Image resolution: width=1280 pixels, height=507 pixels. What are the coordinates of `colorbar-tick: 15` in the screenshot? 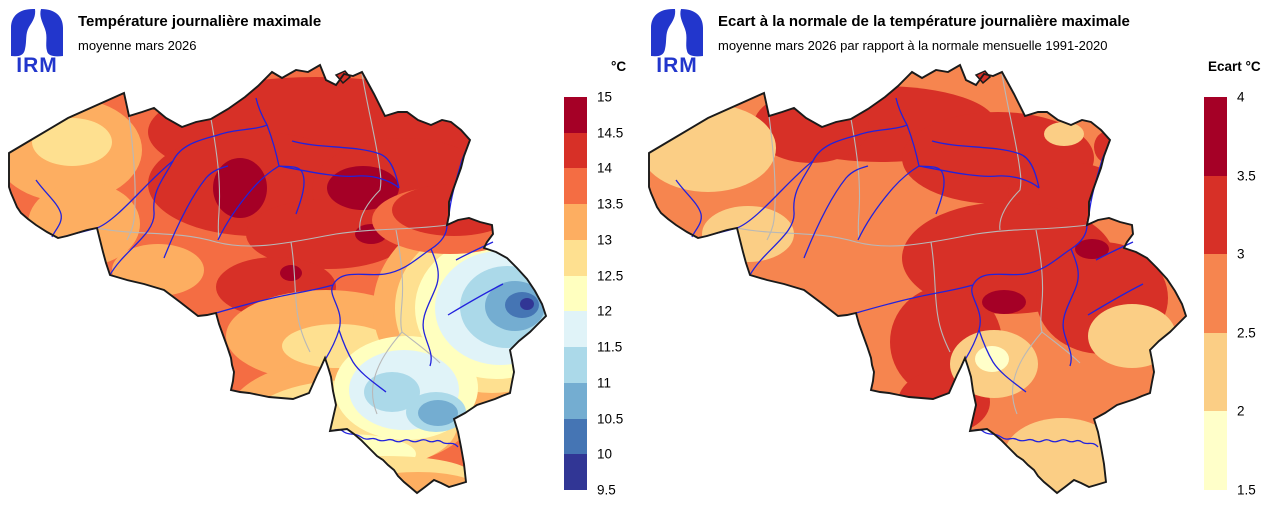 It's located at (605, 97).